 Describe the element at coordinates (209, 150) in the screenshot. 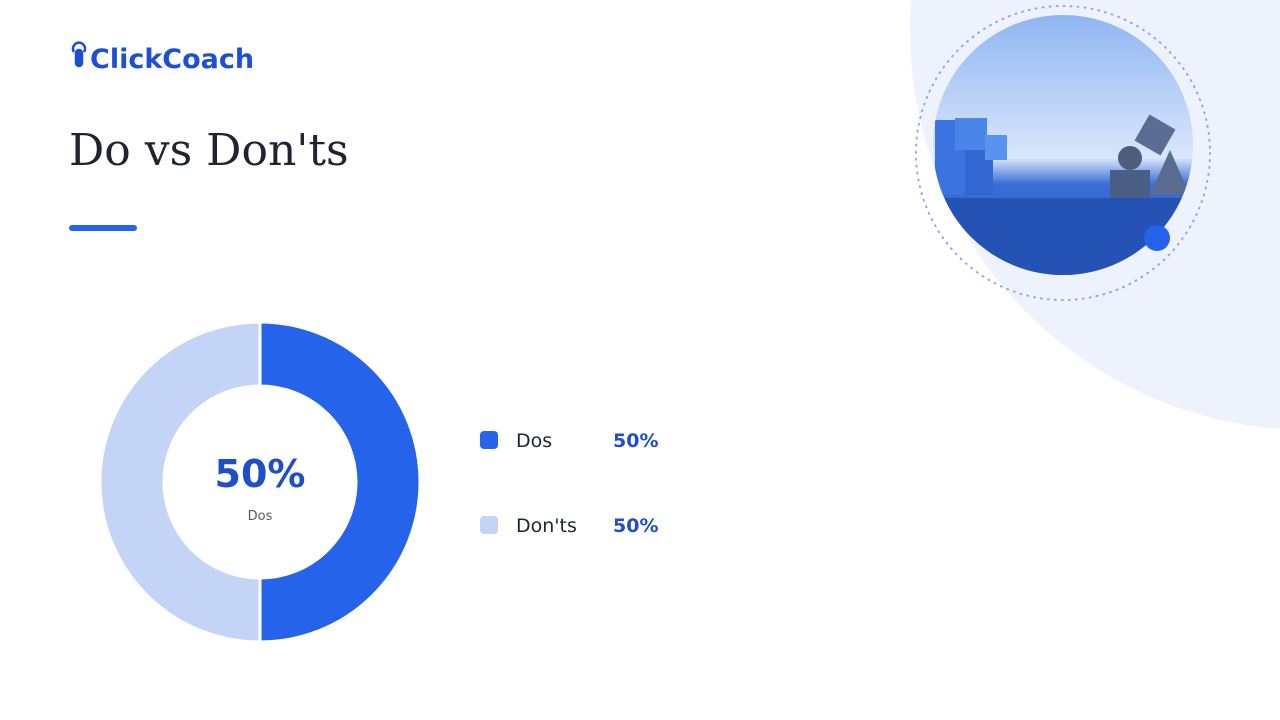

I see `slide-title: Do vs Don'ts` at that location.